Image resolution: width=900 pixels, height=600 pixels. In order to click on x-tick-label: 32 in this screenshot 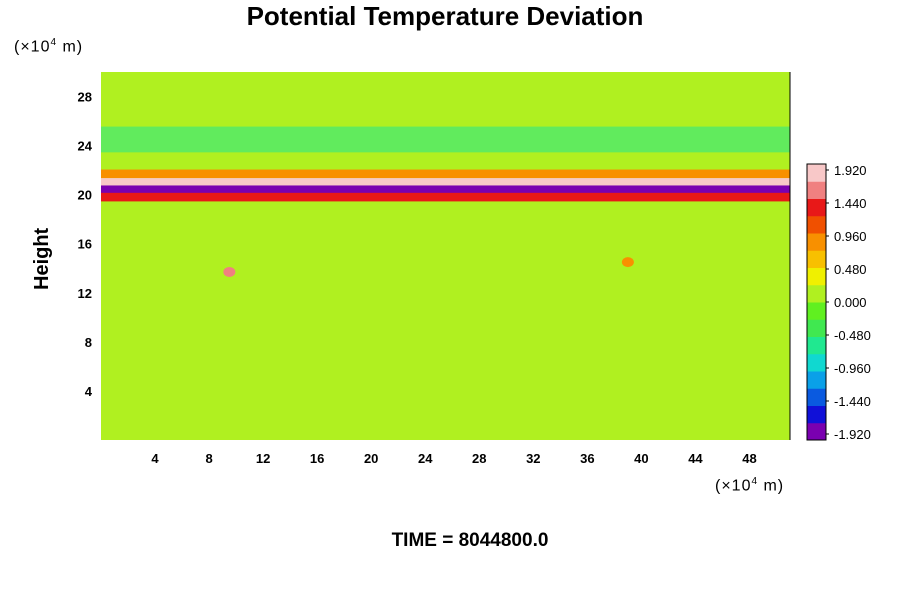, I will do `click(533, 458)`.